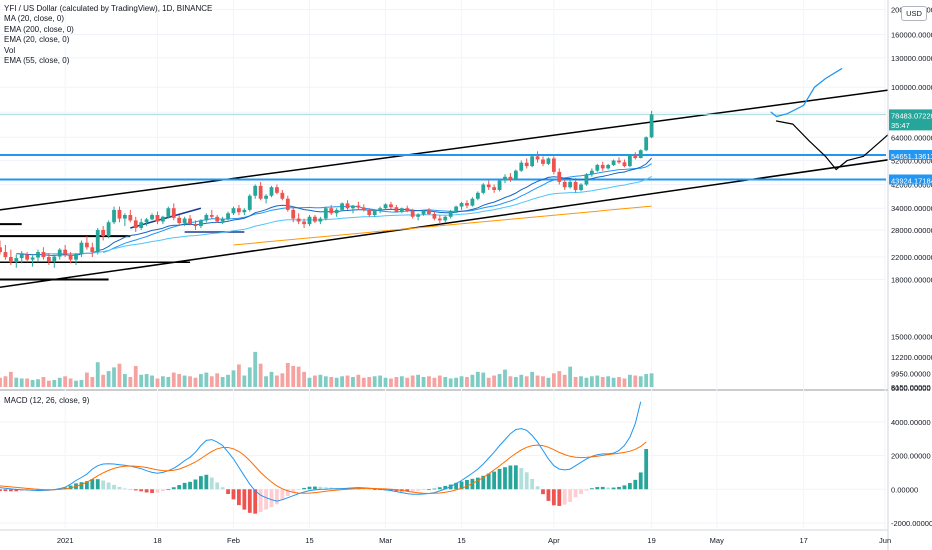 The image size is (932, 550). What do you see at coordinates (914, 13) in the screenshot?
I see `currency-button: USD` at bounding box center [914, 13].